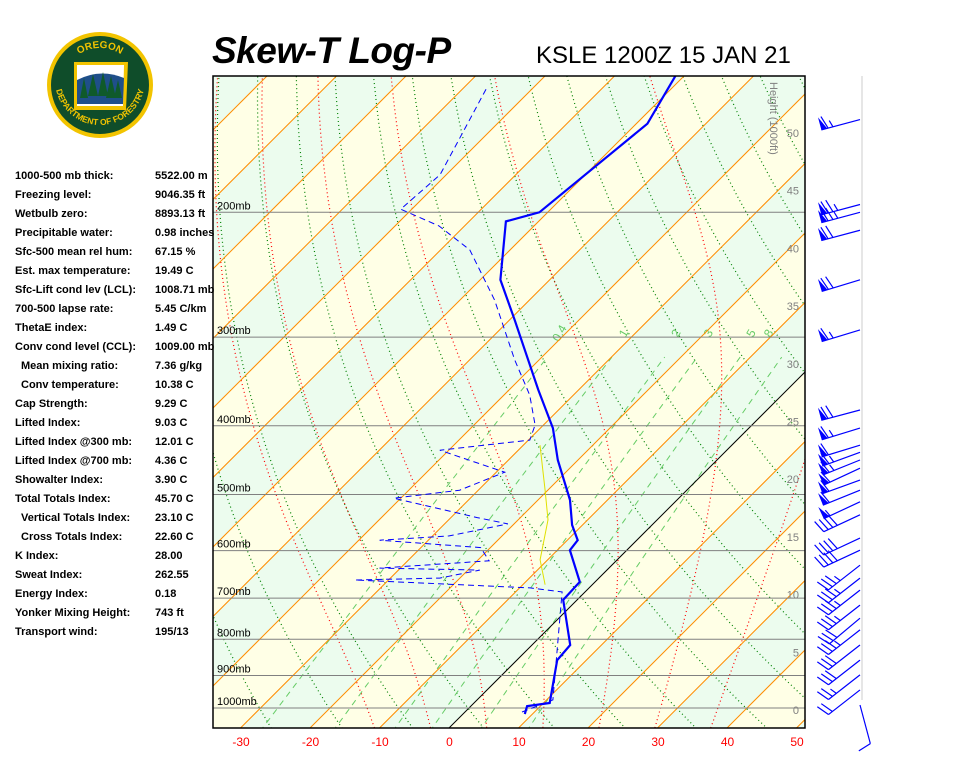 The width and height of the screenshot is (960, 768). What do you see at coordinates (179, 366) in the screenshot?
I see `stat-value: 7.36 g/kg` at bounding box center [179, 366].